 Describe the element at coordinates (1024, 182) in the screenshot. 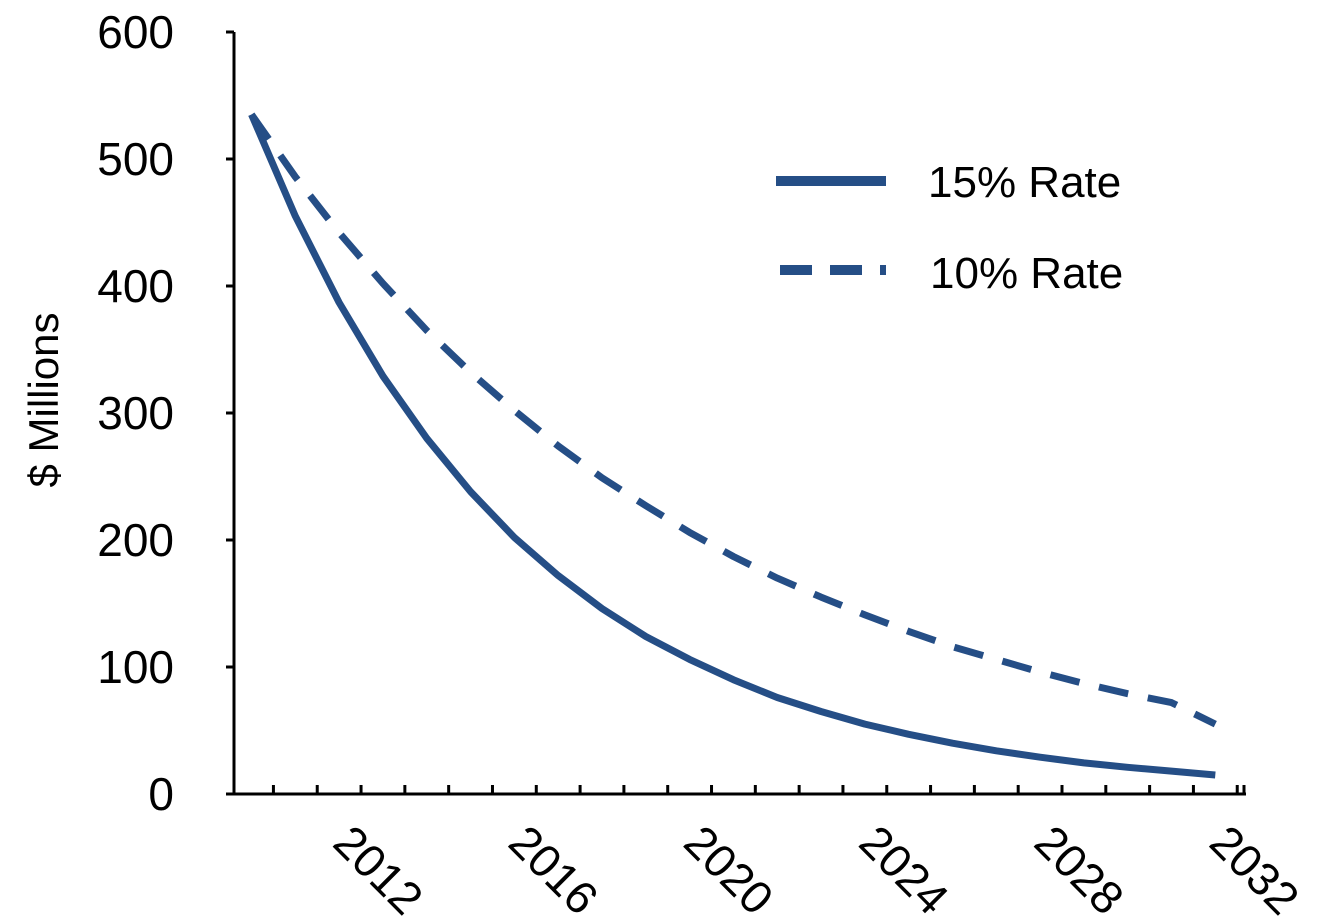

I see `legend-label-15-rate: 15% Rate` at that location.